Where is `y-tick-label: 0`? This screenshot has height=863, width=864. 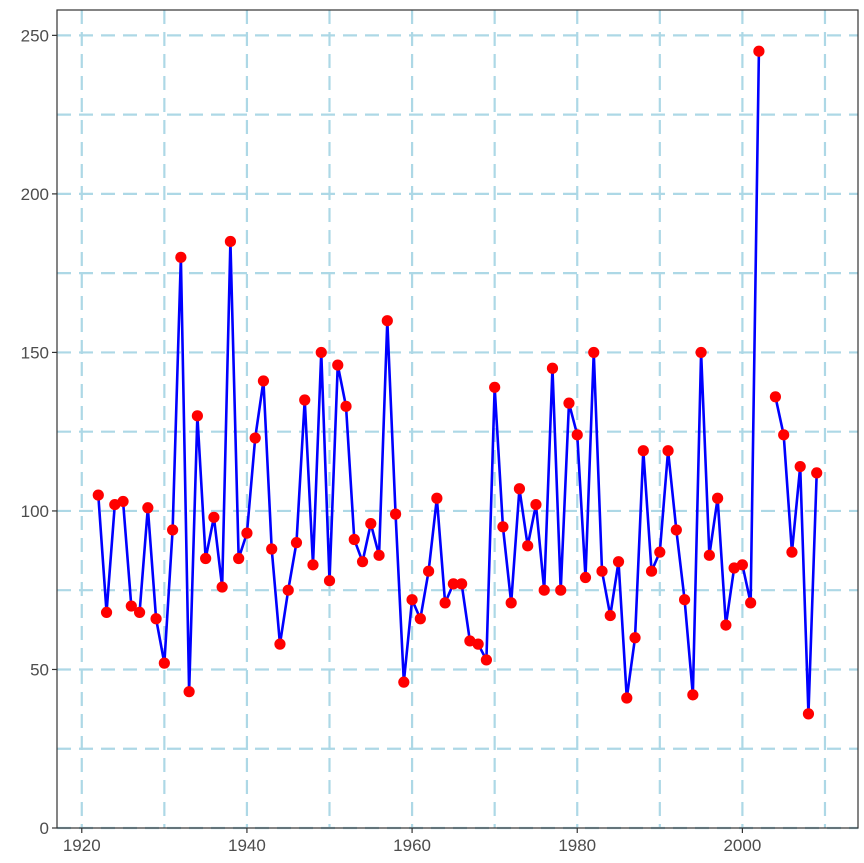
y-tick-label: 0 is located at coordinates (44, 828).